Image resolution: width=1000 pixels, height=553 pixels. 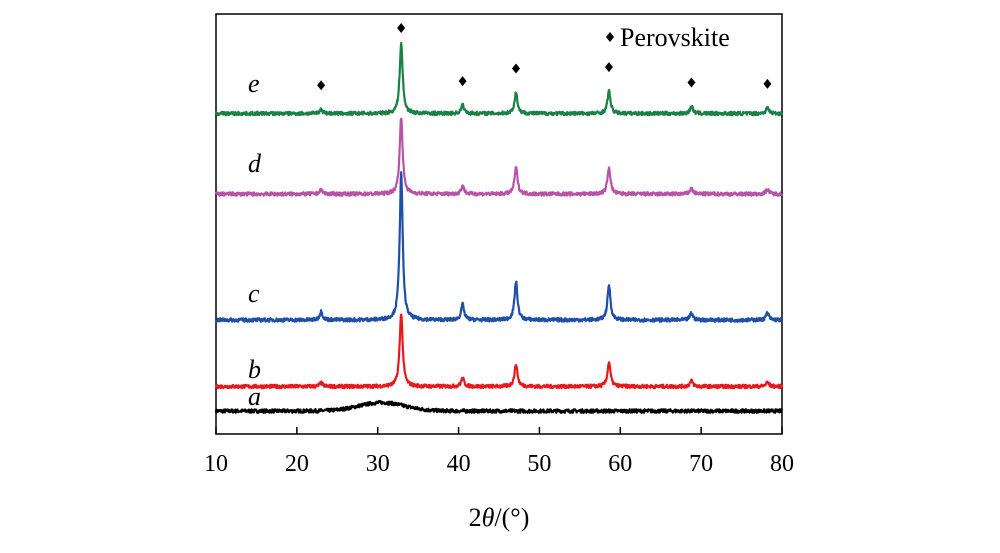 I want to click on series-a-label: a, so click(x=254, y=396).